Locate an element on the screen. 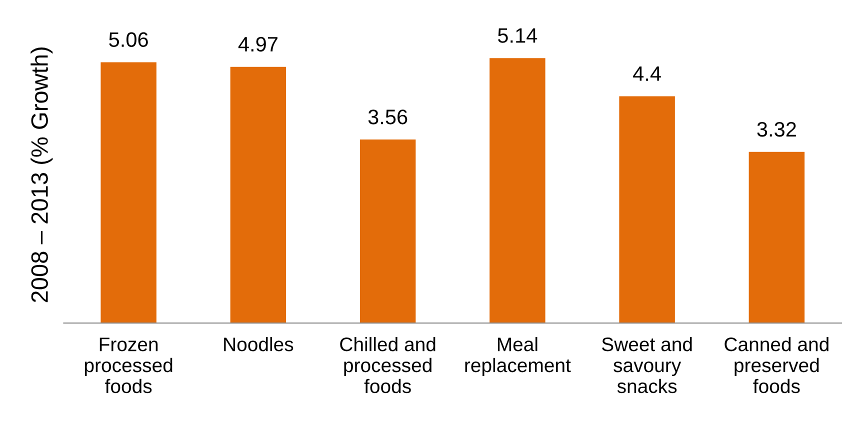  x-tick-label: Canned and preserved foods is located at coordinates (776, 365).